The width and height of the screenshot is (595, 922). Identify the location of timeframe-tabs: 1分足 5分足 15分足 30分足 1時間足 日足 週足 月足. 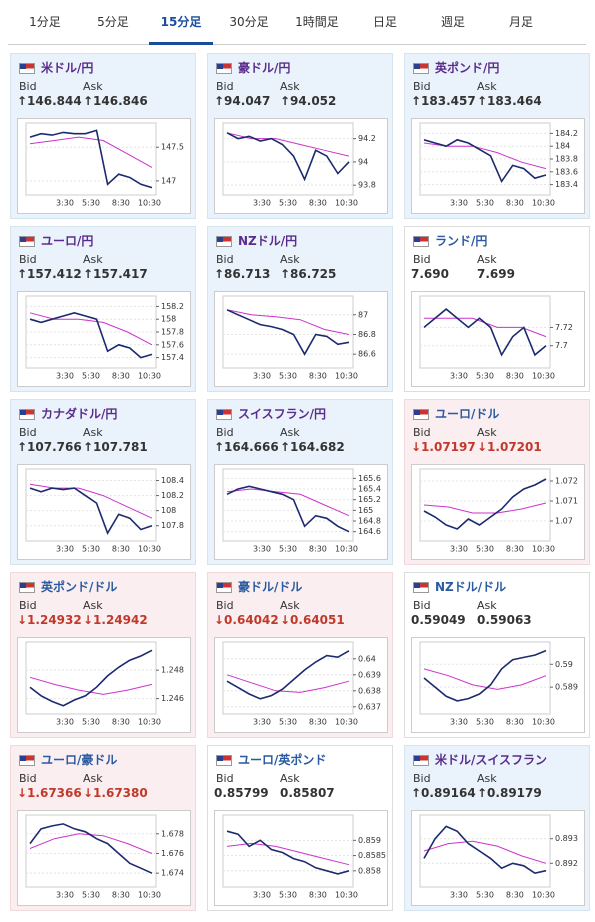
(297, 22).